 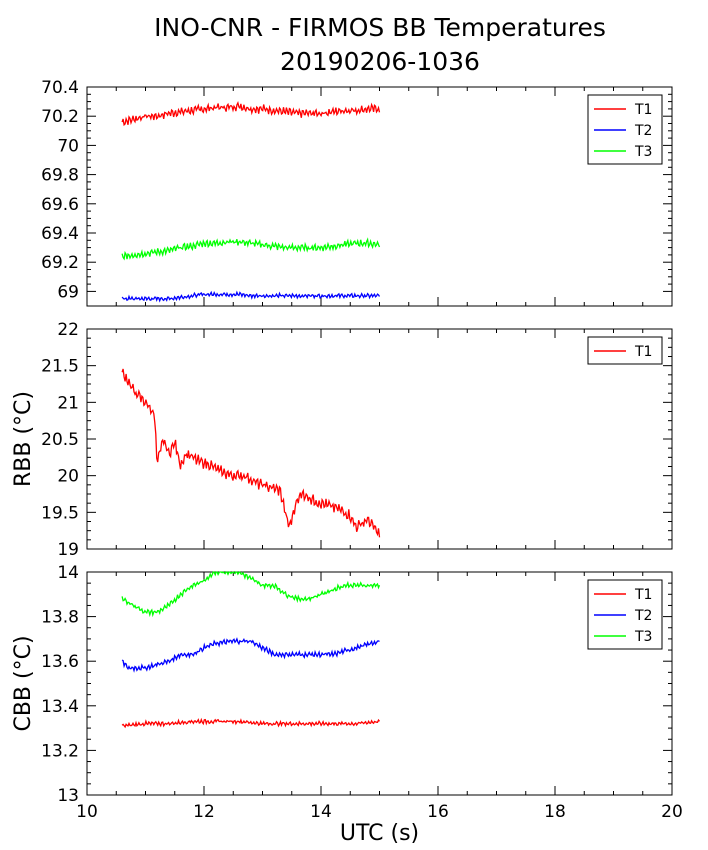 I want to click on figure-title-line1: INO-CNR - FIRMOS BB Temperatures, so click(x=380, y=27).